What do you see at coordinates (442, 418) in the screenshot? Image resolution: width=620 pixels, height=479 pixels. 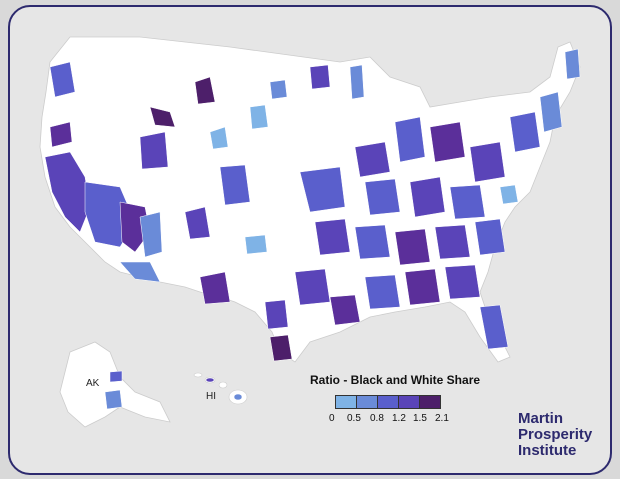 I see `legend-tick: 2.1` at bounding box center [442, 418].